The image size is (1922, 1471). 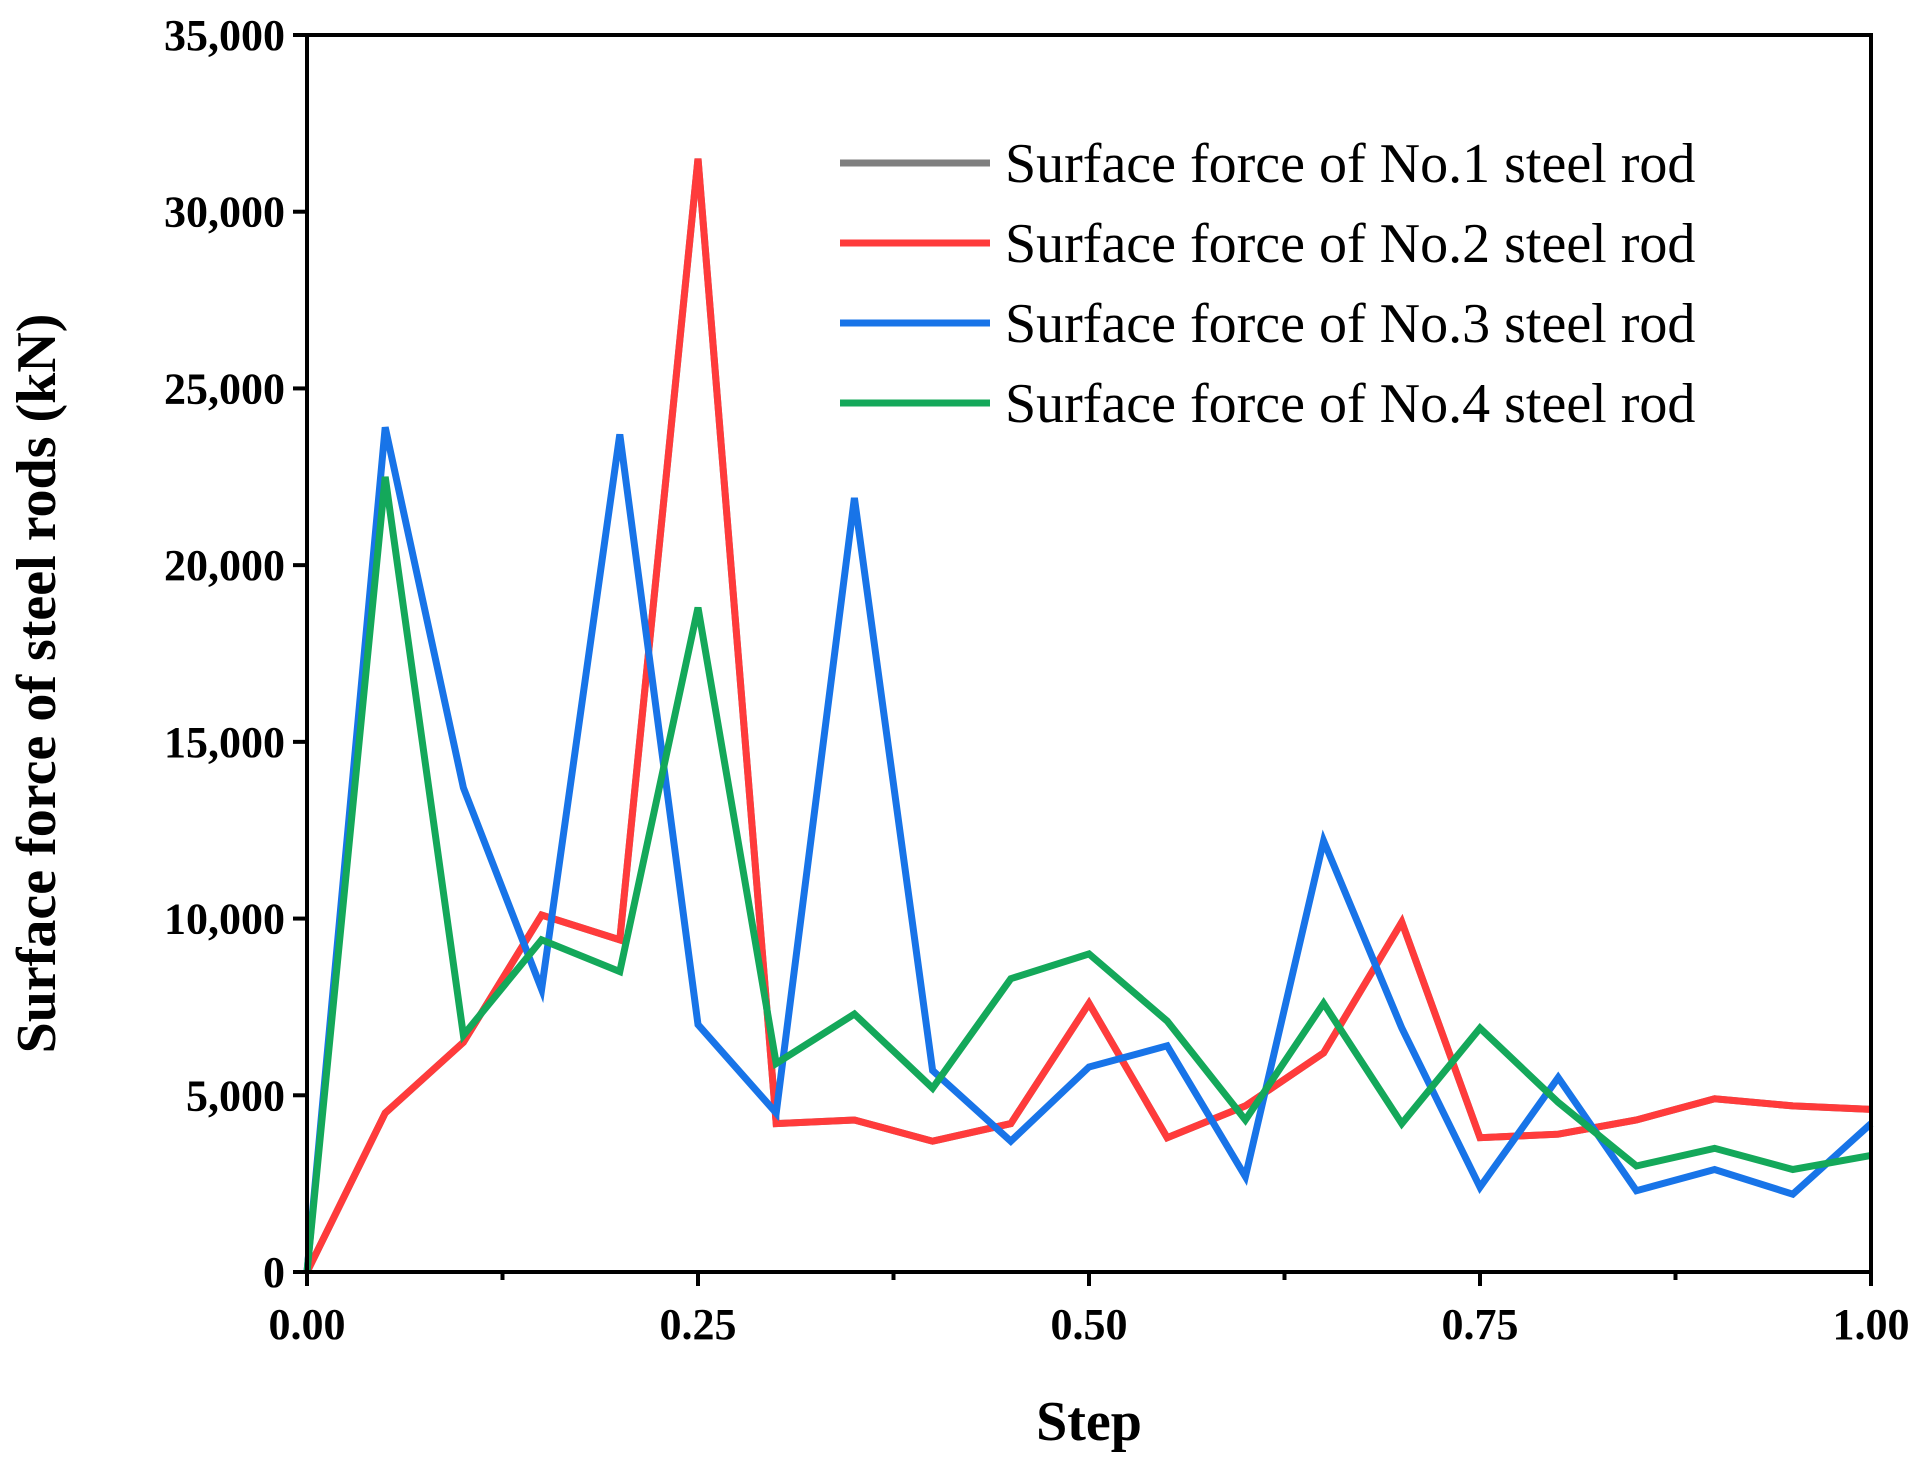 I want to click on y-tick-label: 30,000, so click(x=224, y=212).